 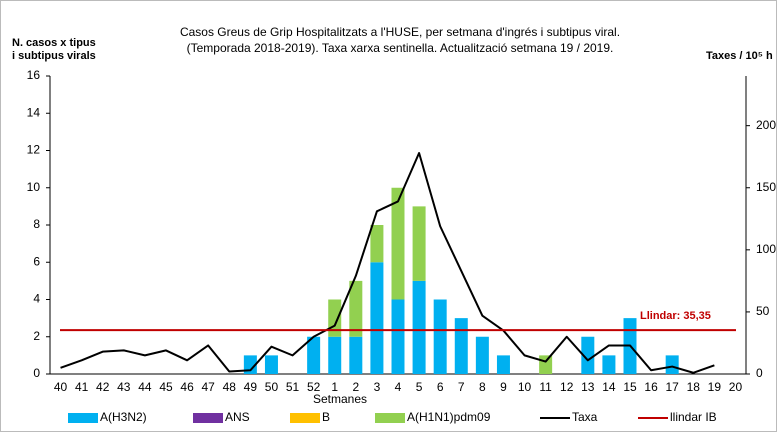 What do you see at coordinates (54, 43) in the screenshot?
I see `y-axis-label: N. casos x tipus` at bounding box center [54, 43].